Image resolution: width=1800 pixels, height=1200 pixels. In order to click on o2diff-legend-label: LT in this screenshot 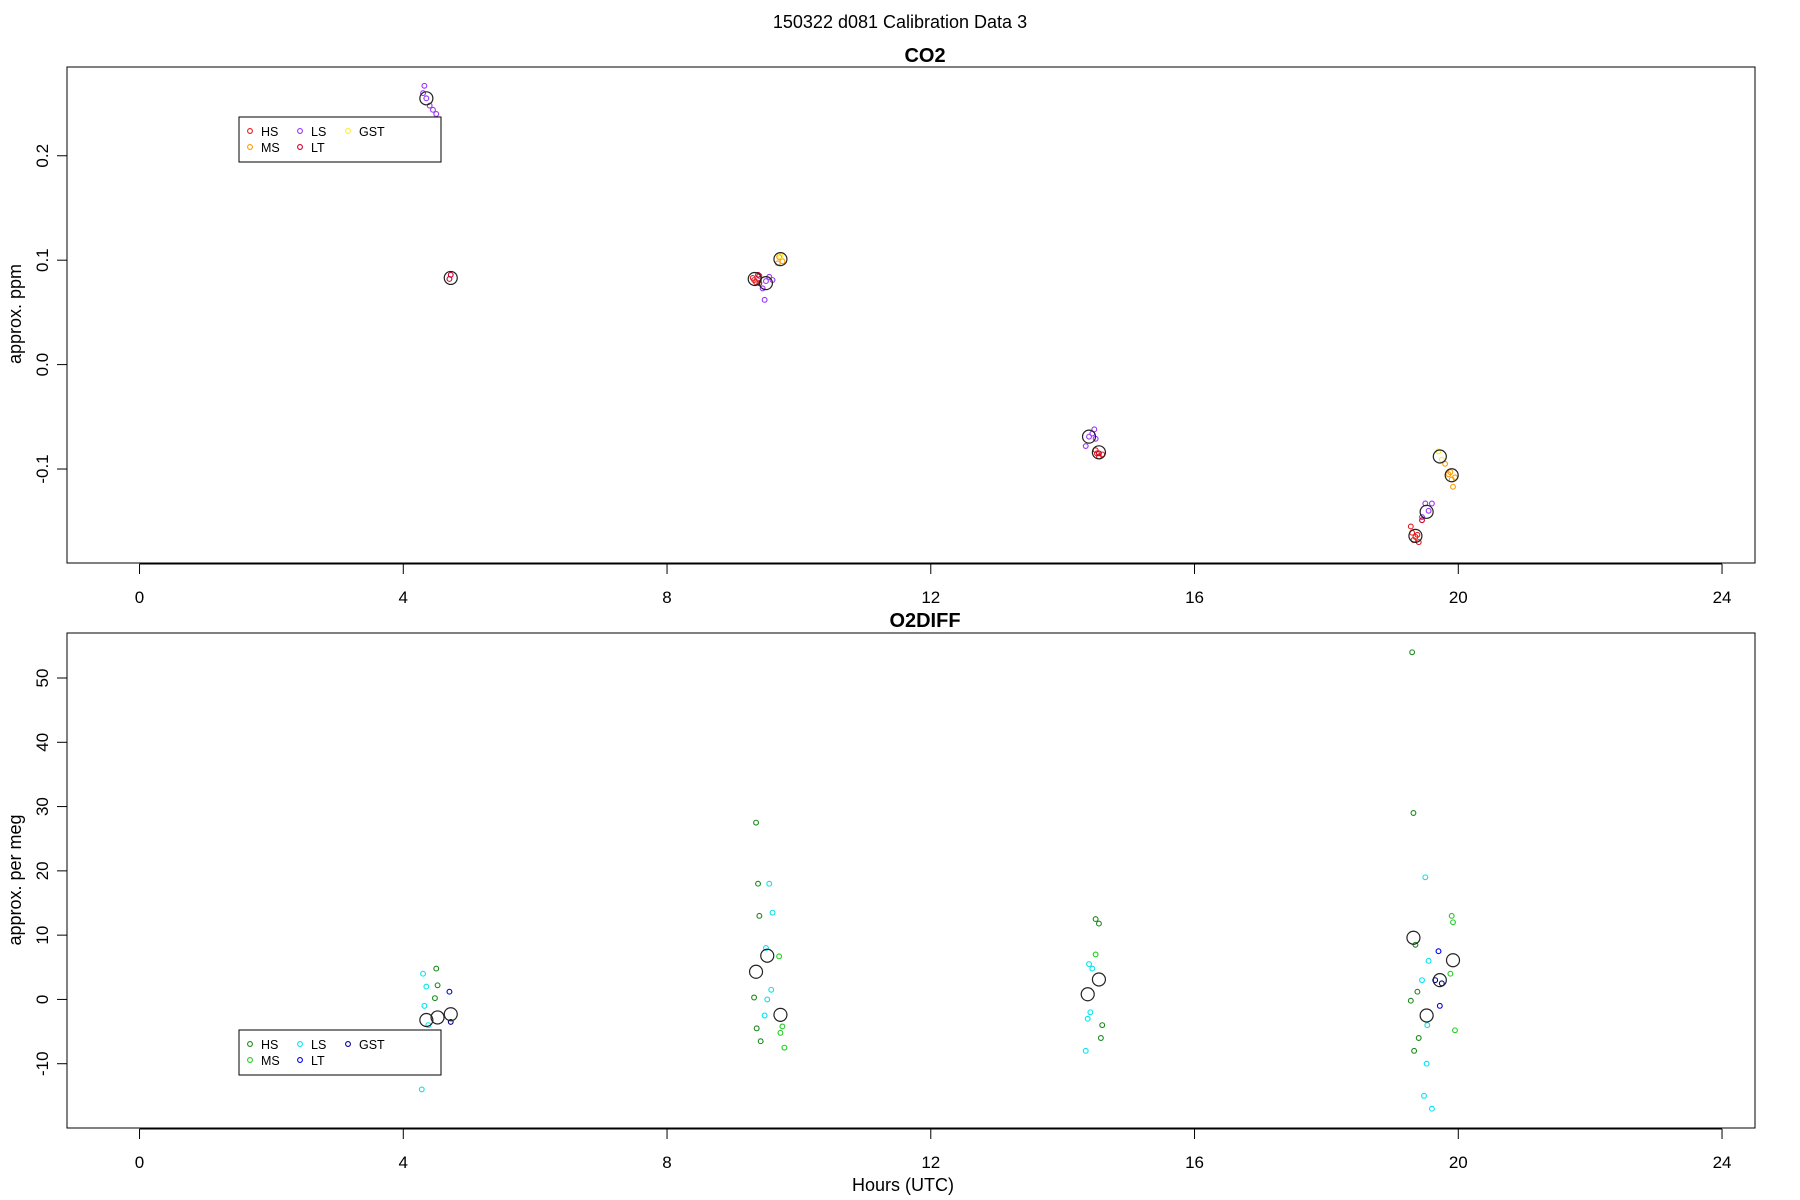, I will do `click(318, 1061)`.